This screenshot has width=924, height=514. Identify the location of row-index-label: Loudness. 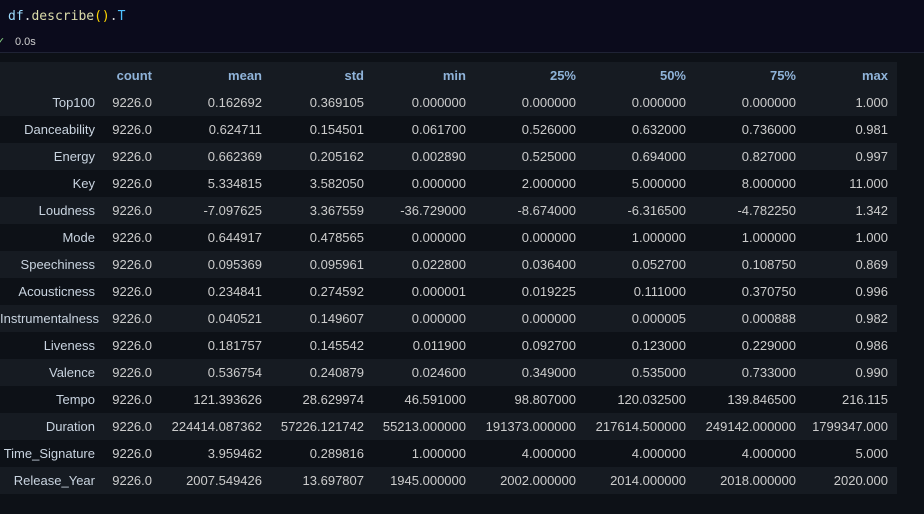
(66, 210).